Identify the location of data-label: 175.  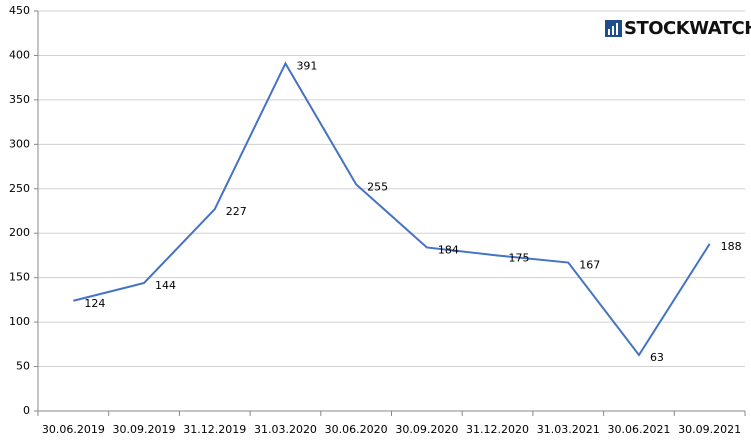
(519, 257).